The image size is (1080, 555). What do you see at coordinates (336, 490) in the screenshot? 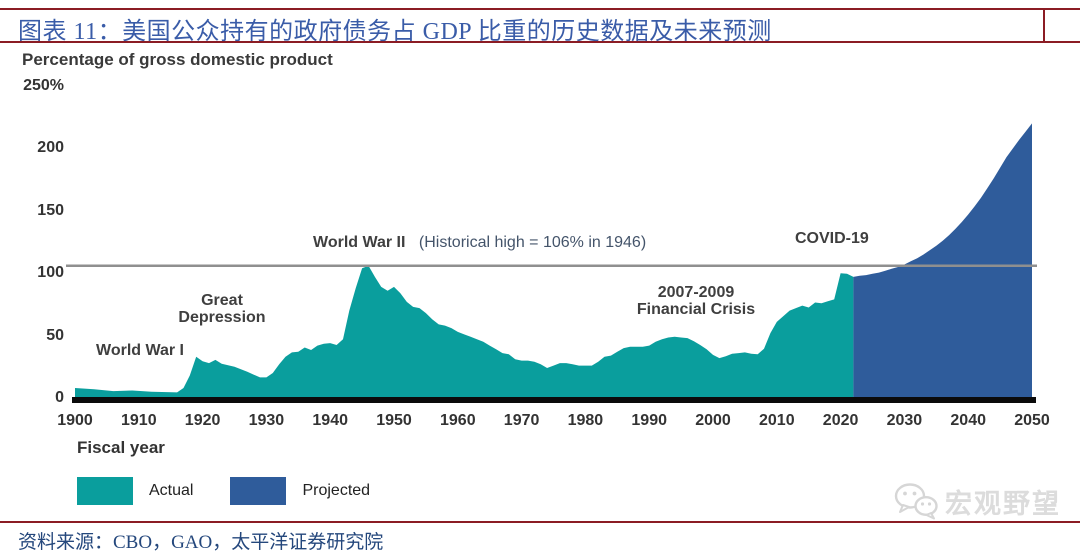
I see `legend-label-projected: Projected` at bounding box center [336, 490].